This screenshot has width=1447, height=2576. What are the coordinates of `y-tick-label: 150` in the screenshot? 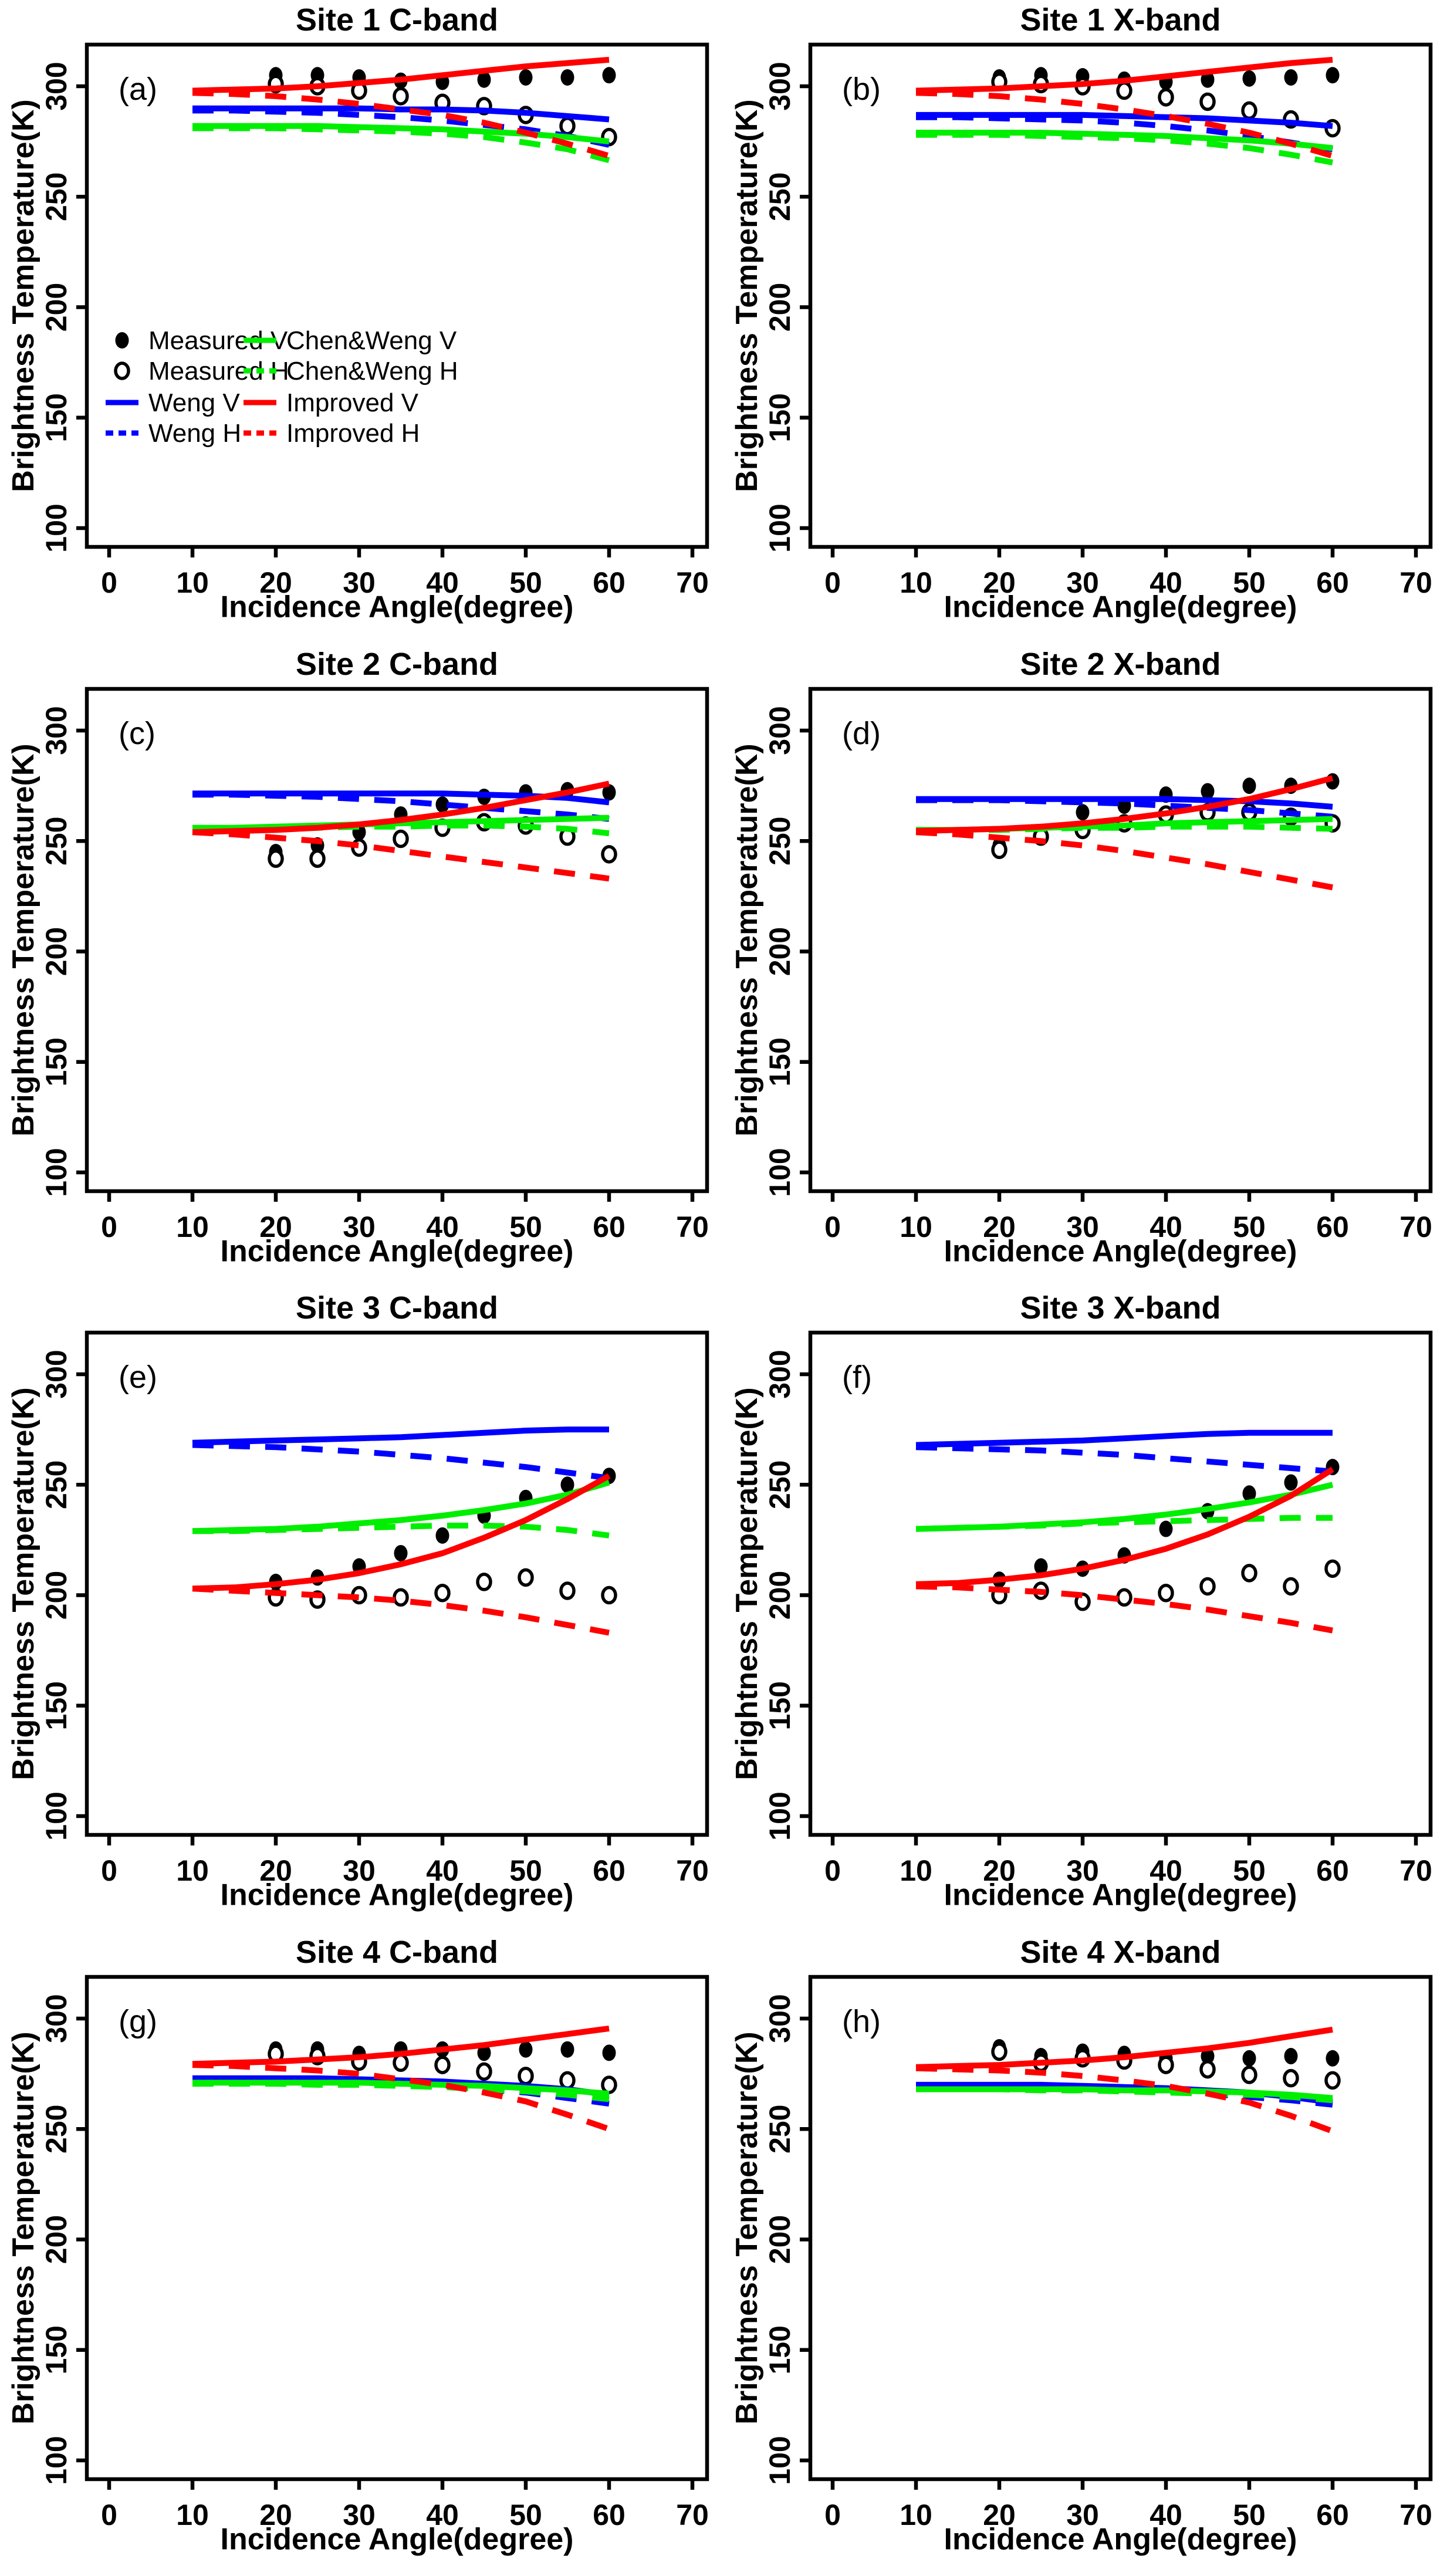 It's located at (56, 1705).